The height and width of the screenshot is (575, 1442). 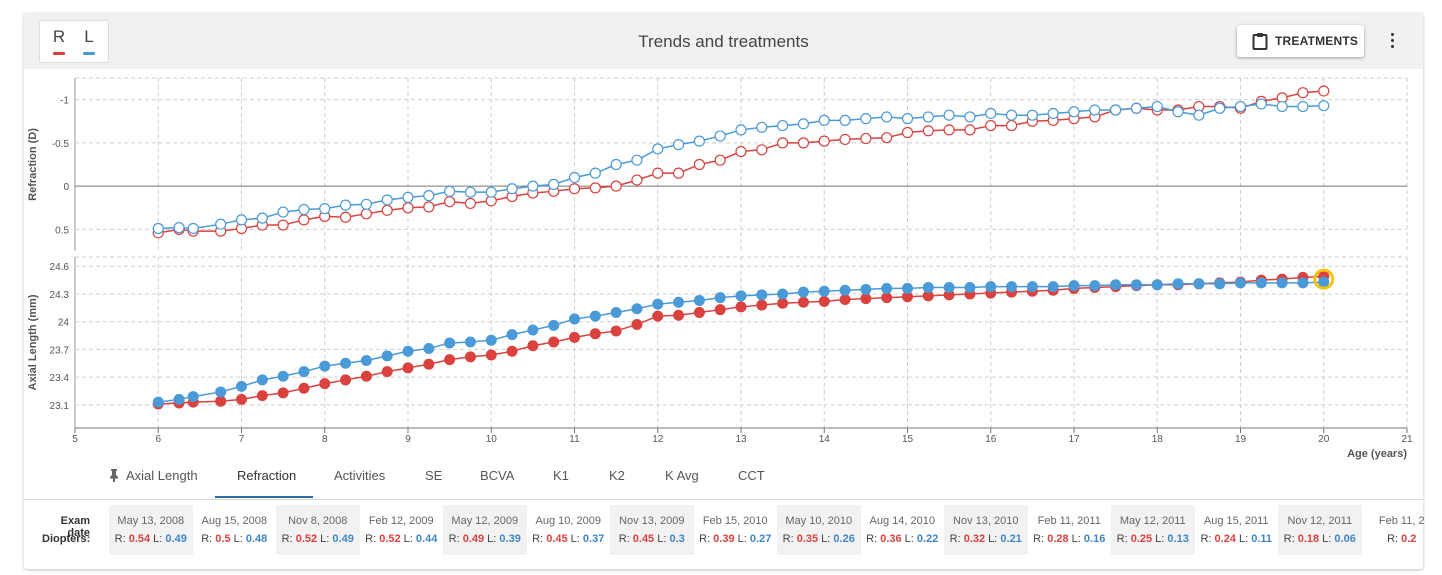 I want to click on tab-activities: Activities, so click(x=360, y=475).